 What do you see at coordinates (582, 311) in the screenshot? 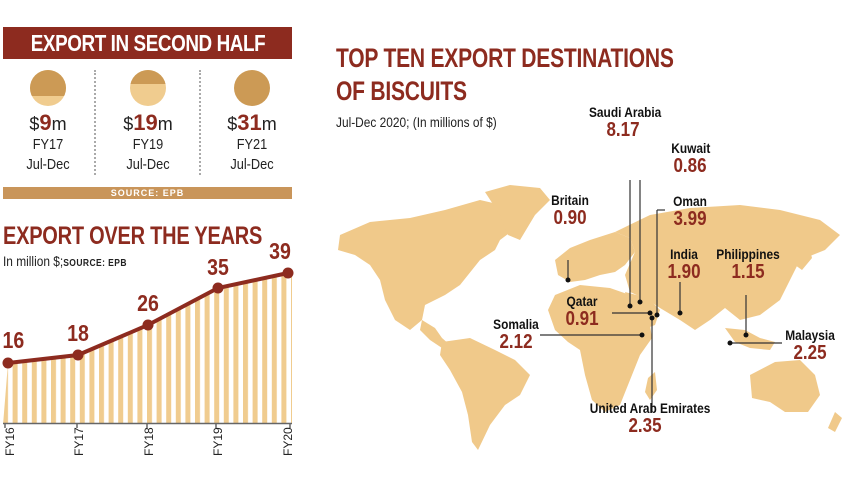
I see `dest-qatar: Qatar 0.91` at bounding box center [582, 311].